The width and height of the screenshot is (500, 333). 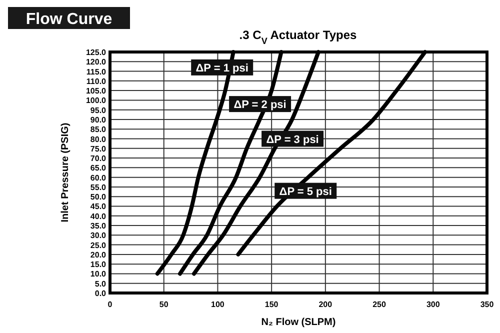 I want to click on x-tick-label: 0, so click(x=110, y=304).